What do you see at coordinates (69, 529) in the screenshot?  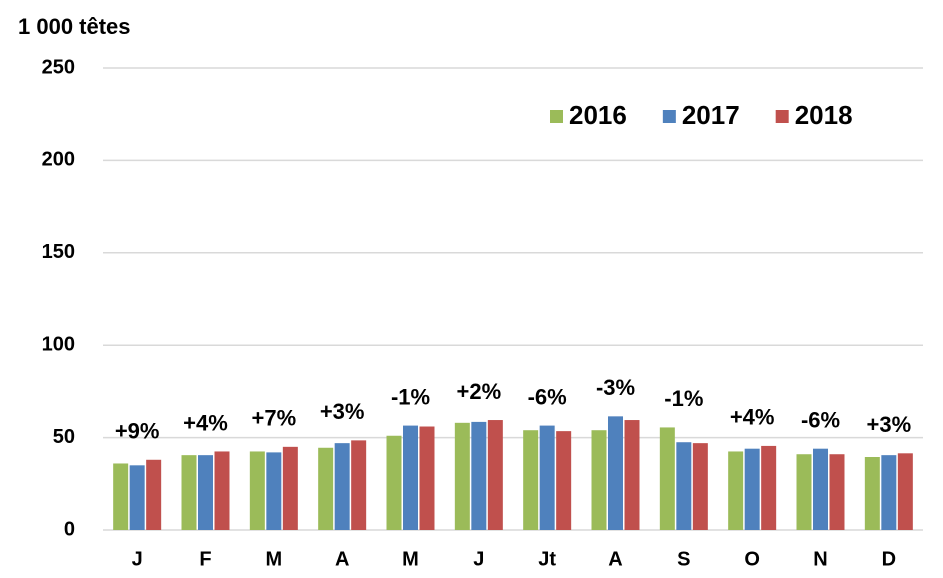 I see `y-tick-label: 0` at bounding box center [69, 529].